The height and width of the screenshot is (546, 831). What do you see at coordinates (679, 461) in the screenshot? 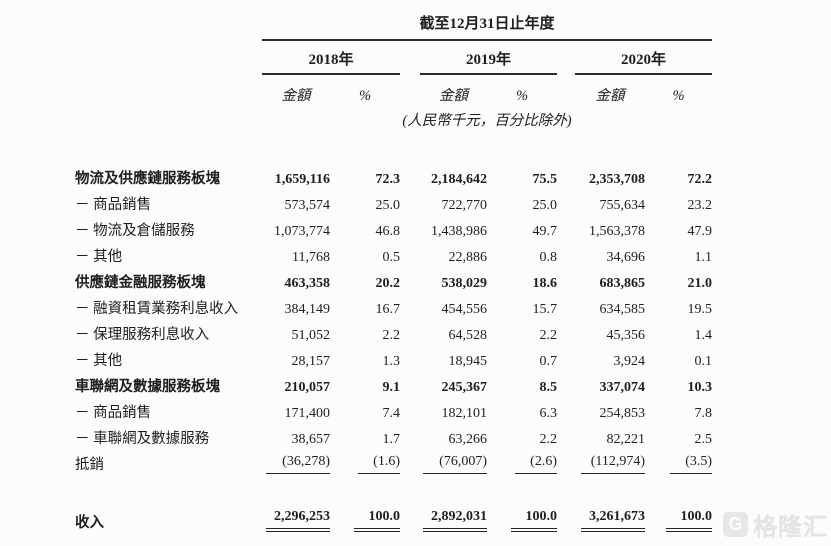
I see `percent-cell: (3.5)` at bounding box center [679, 461].